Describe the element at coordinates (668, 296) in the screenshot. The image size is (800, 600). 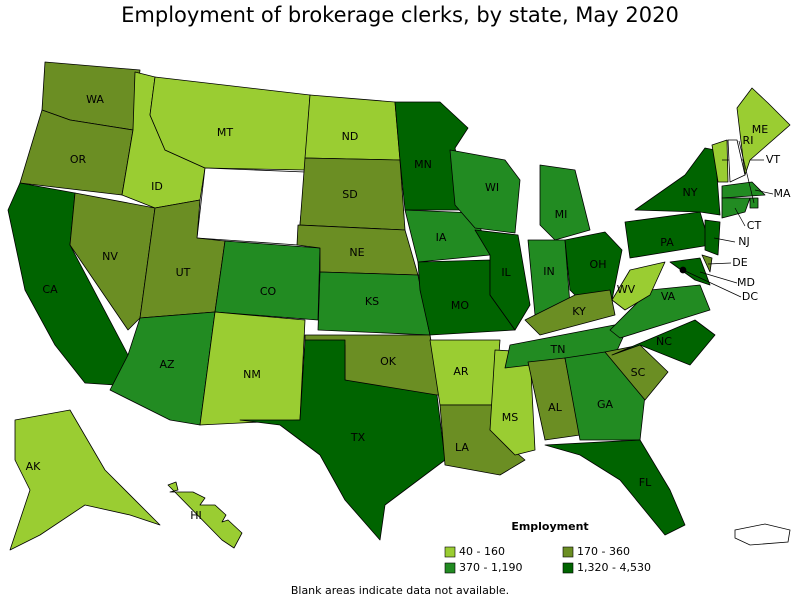
I see `state-label: VA` at that location.